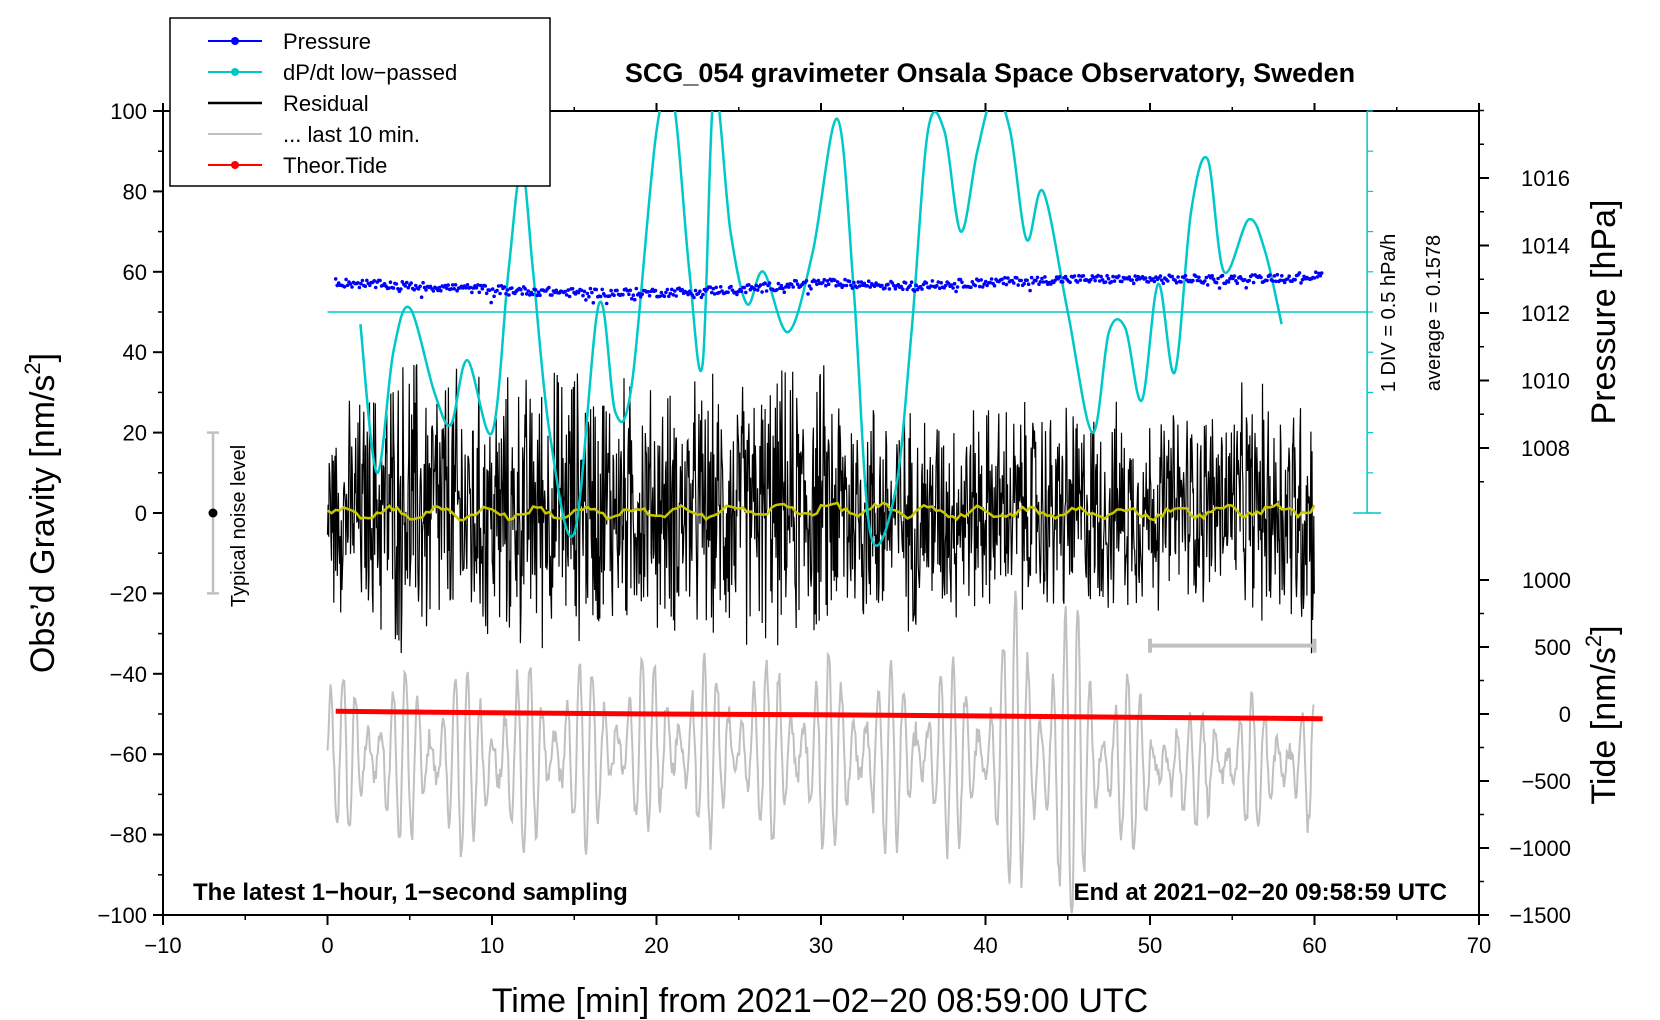  Describe the element at coordinates (32, 368) in the screenshot. I see `y-axis-label-sup: 2` at that location.